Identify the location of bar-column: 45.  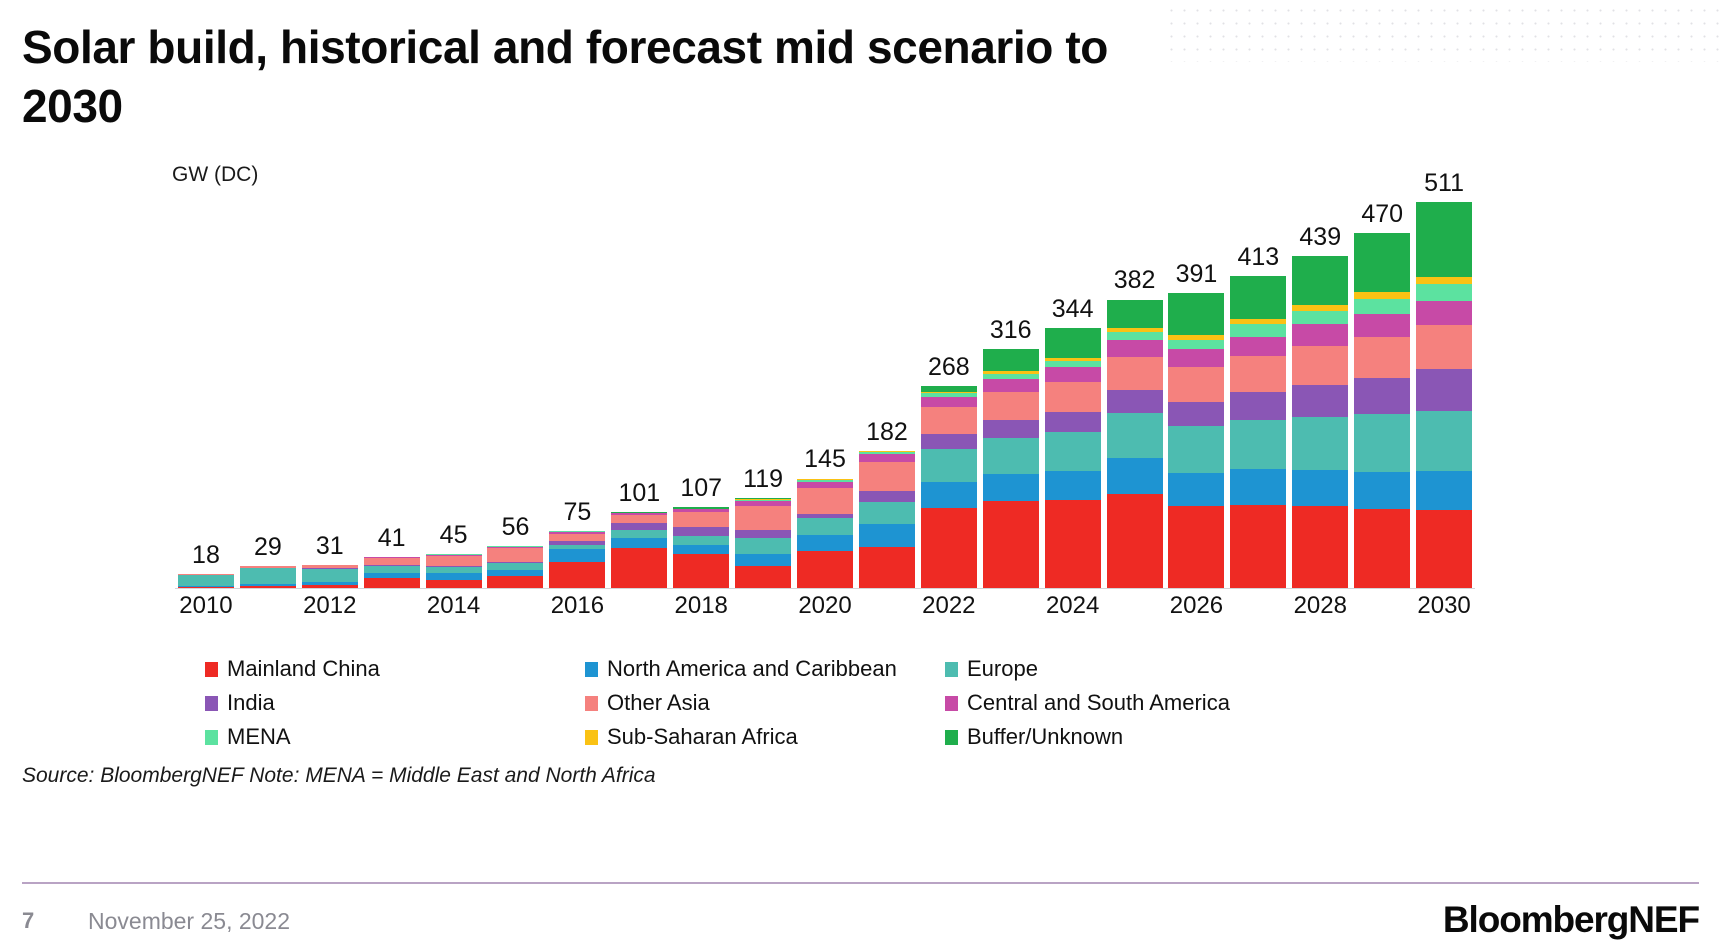
(454, 378).